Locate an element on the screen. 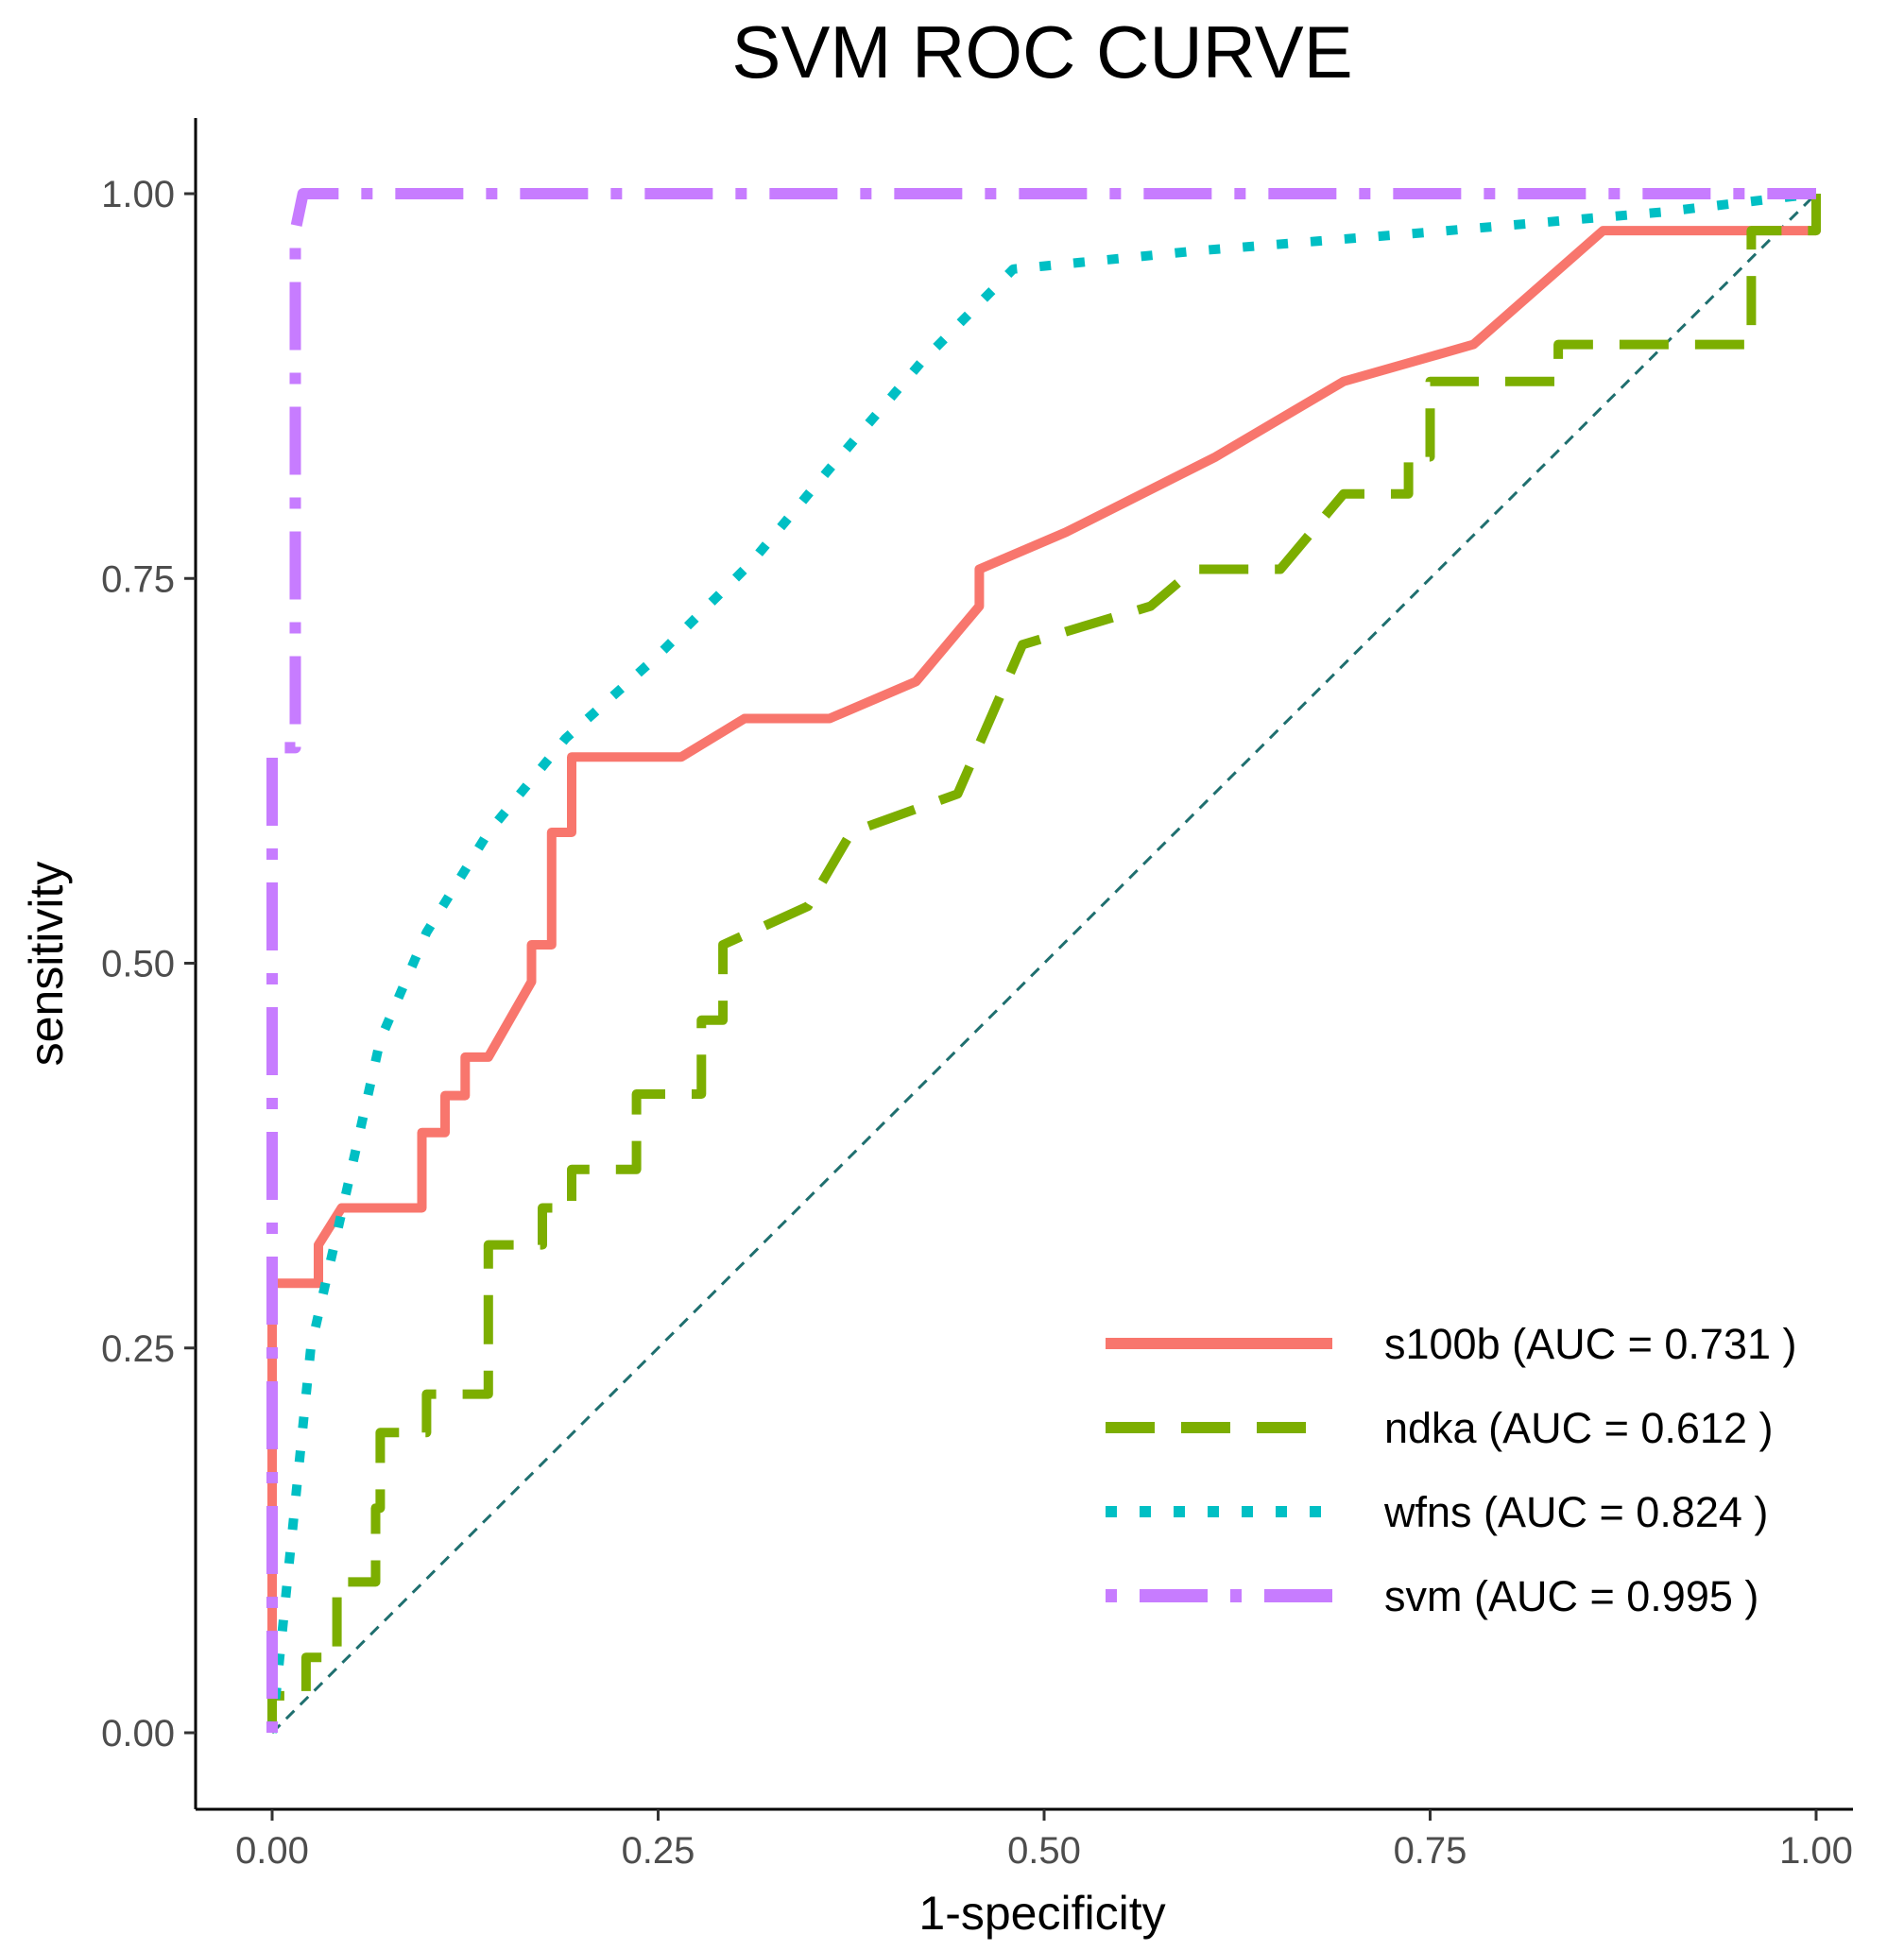 The height and width of the screenshot is (1951, 1904). y-ticks: 0.00 0.25 0.50 0.75 1.00 is located at coordinates (148, 964).